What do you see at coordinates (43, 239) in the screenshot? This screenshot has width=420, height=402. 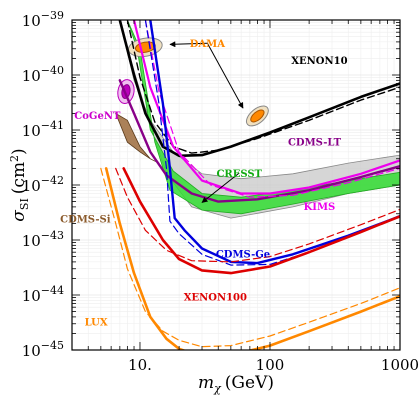 I see `y-tick-label: 10−43` at bounding box center [43, 239].